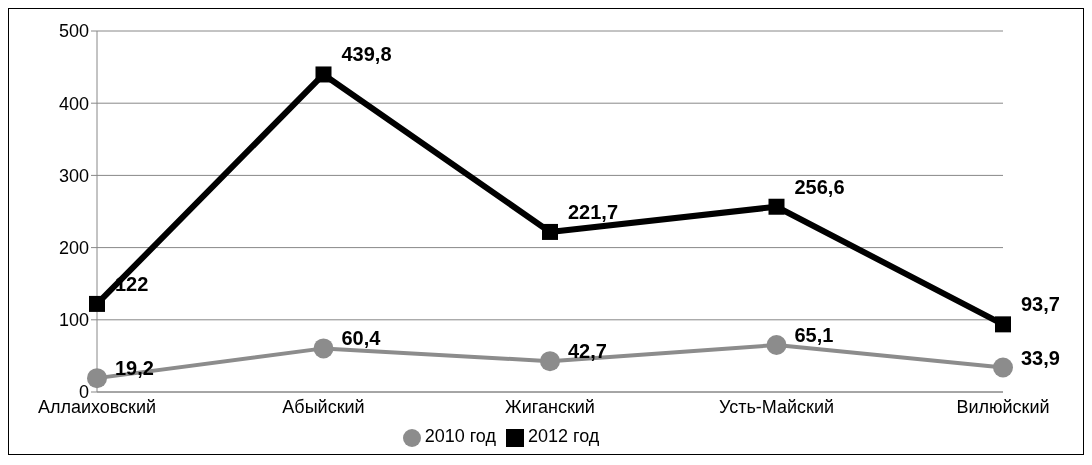 Image resolution: width=1092 pixels, height=465 pixels. I want to click on data-label: 33,9, so click(1040, 357).